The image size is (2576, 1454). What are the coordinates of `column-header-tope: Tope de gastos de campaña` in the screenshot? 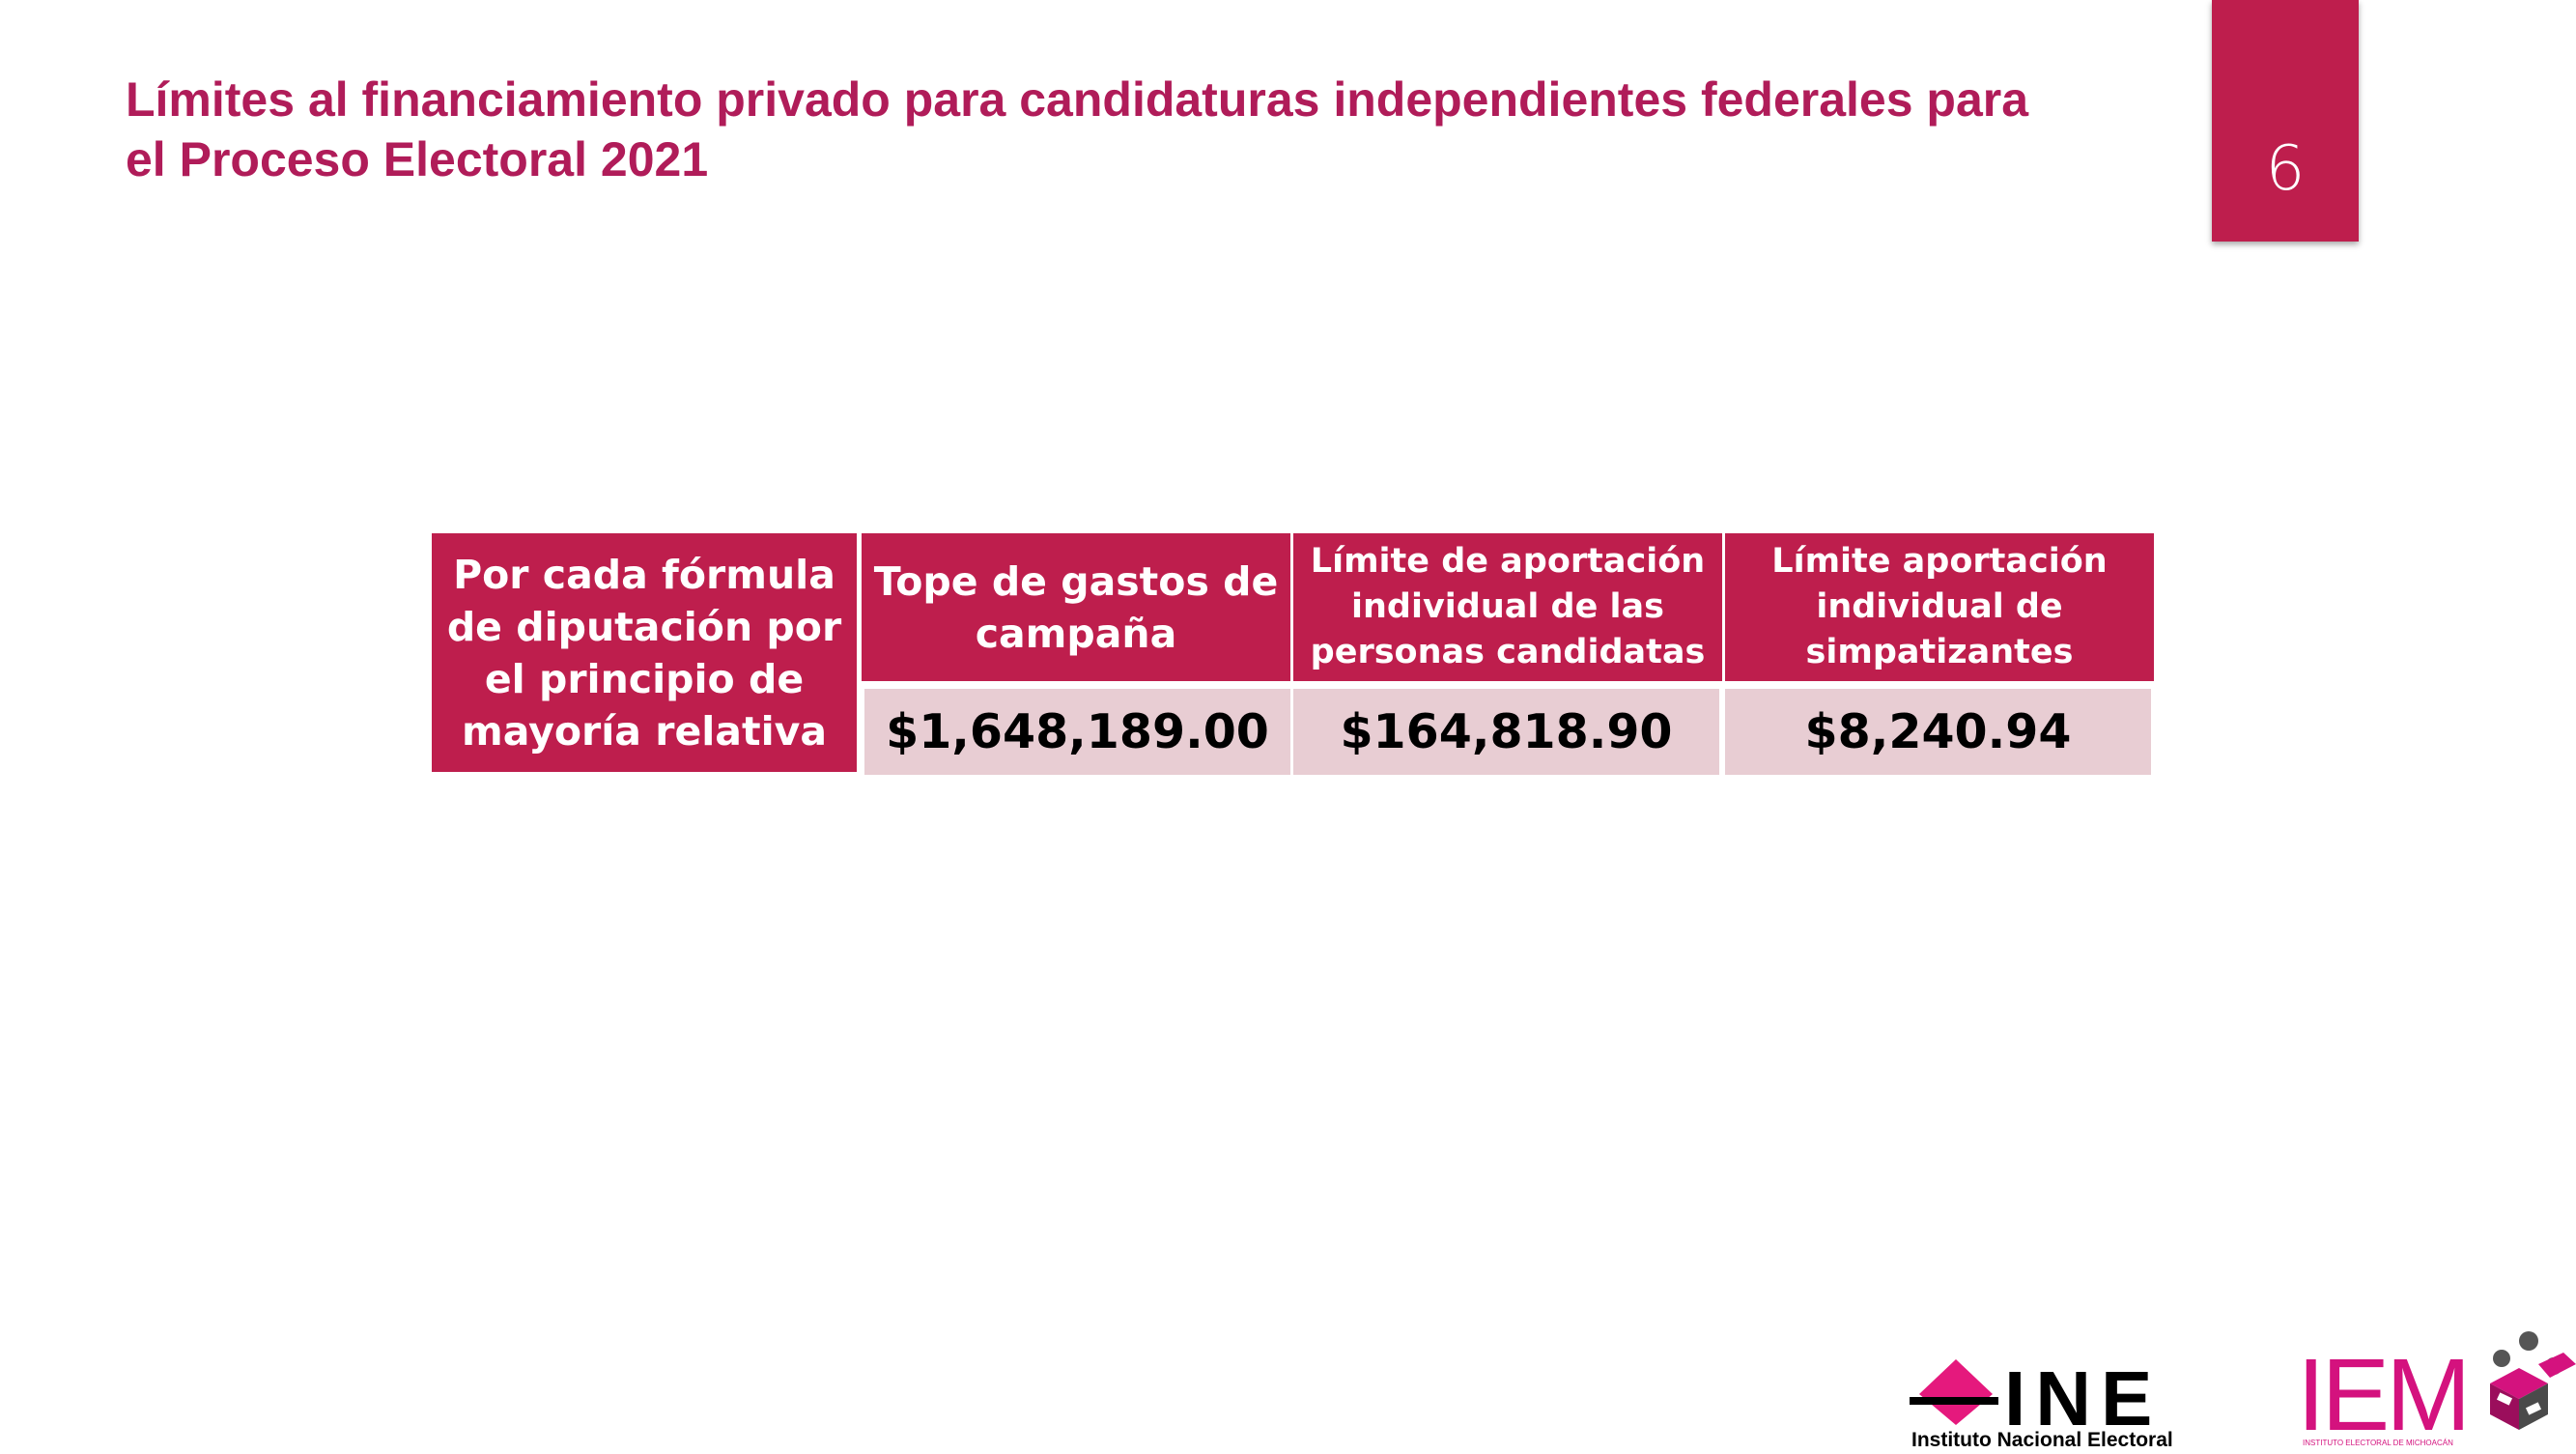 It's located at (1076, 607).